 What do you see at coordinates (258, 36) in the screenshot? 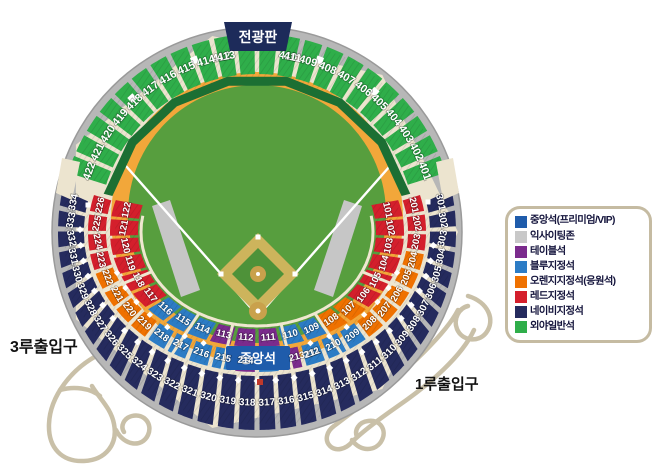
I see `scoreboard-banner` at bounding box center [258, 36].